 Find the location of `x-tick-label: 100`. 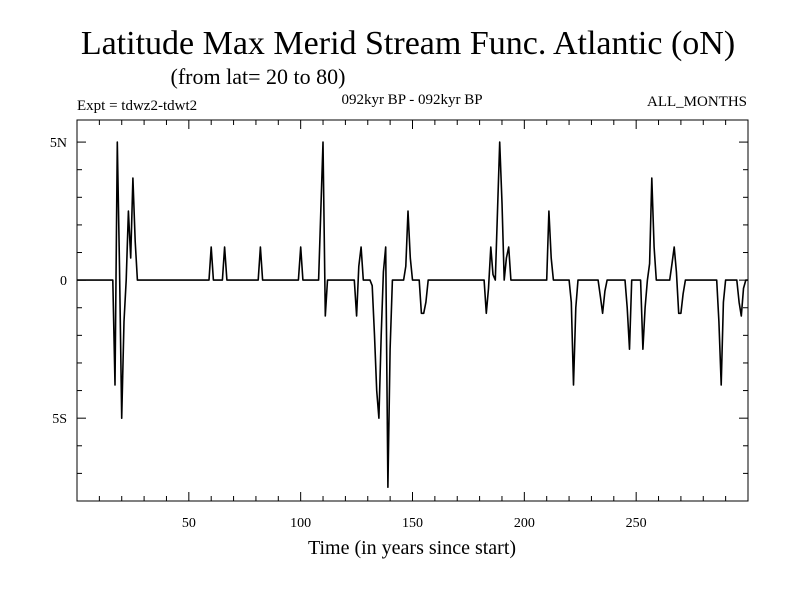

x-tick-label: 100 is located at coordinates (300, 523).